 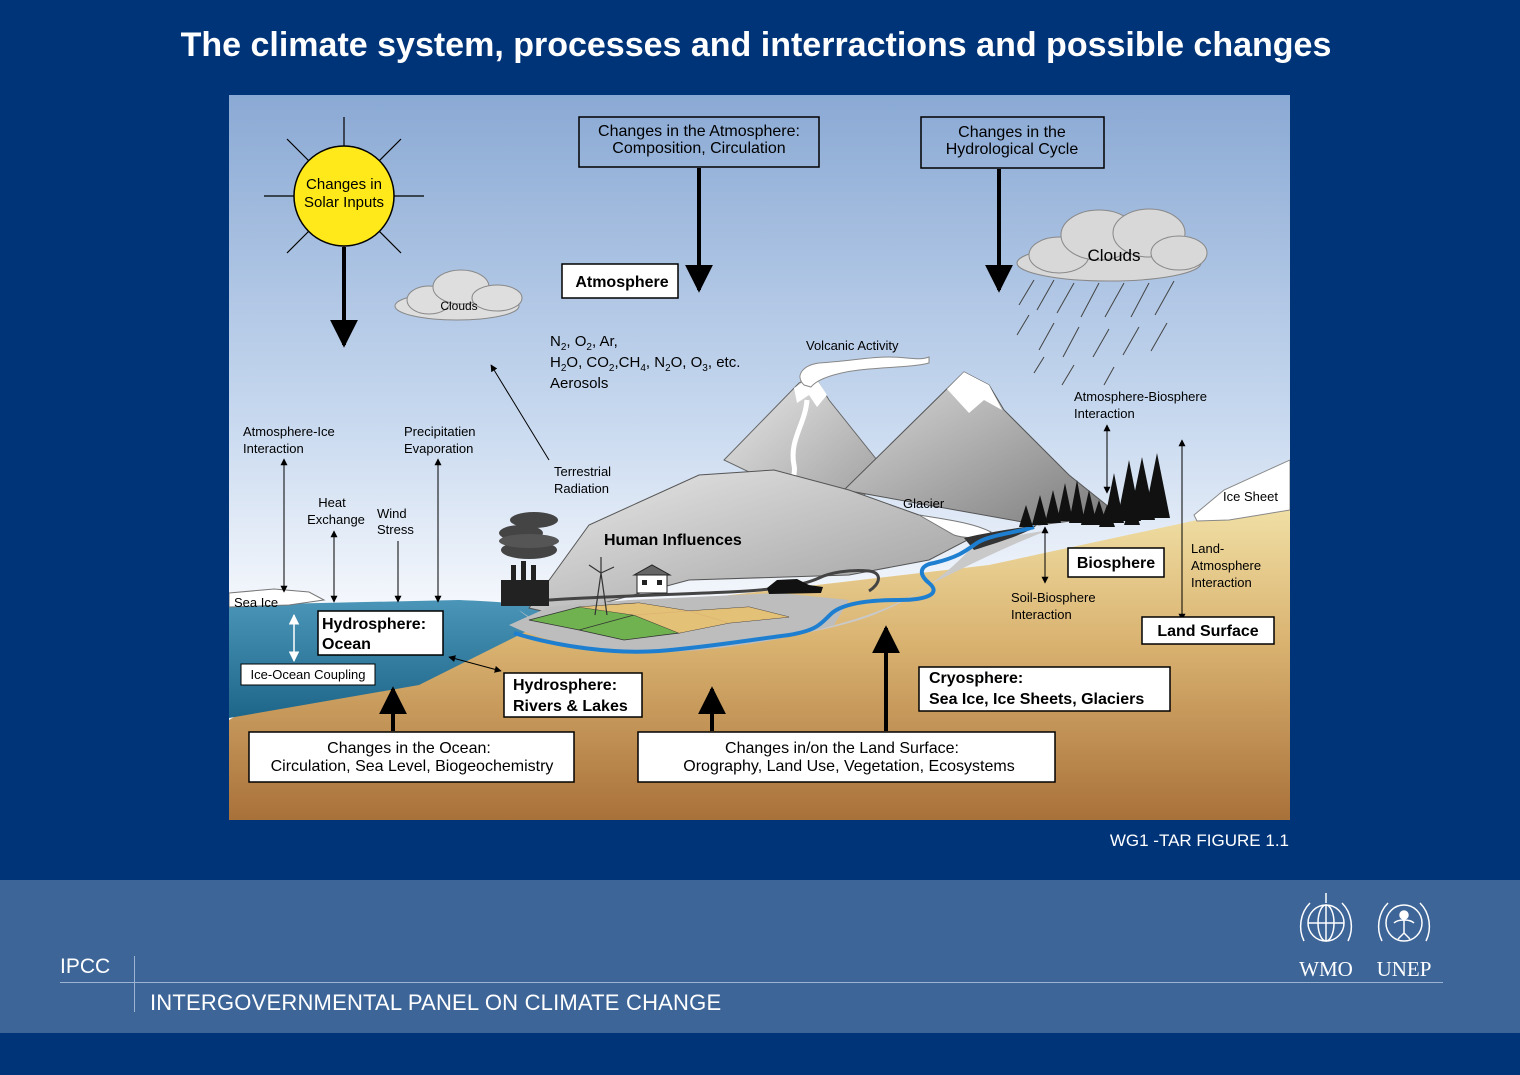 What do you see at coordinates (751, 982) in the screenshot?
I see `footer-divider-line` at bounding box center [751, 982].